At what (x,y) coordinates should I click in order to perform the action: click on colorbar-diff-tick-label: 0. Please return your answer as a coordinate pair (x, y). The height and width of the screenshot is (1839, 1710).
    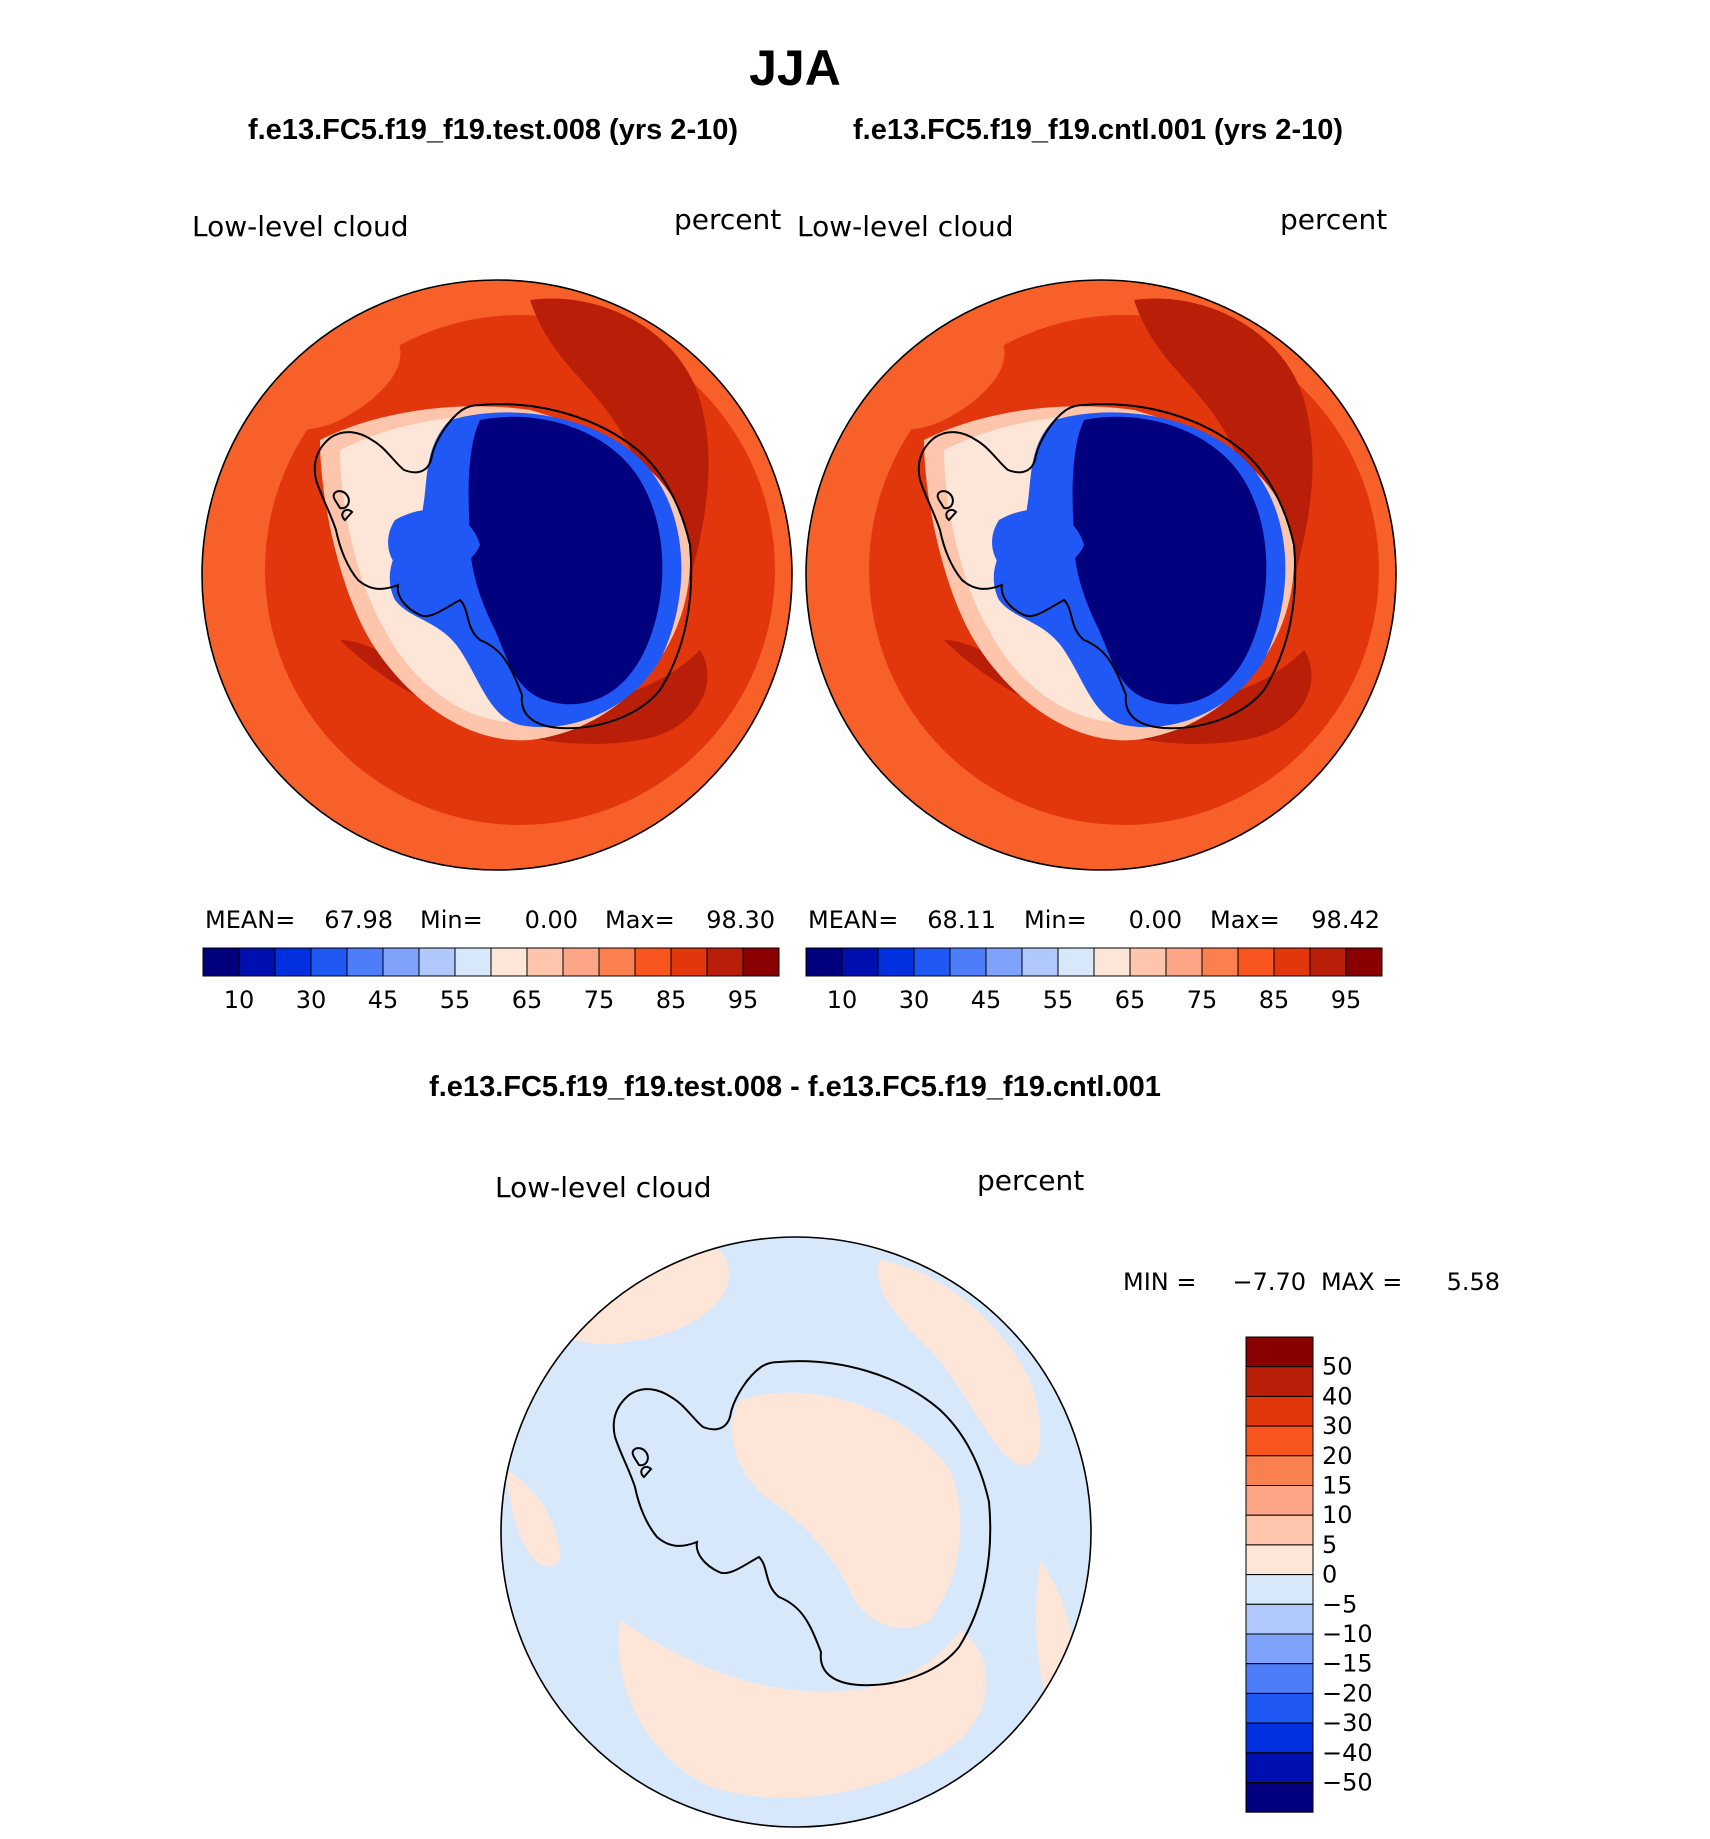
    Looking at the image, I should click on (1329, 1575).